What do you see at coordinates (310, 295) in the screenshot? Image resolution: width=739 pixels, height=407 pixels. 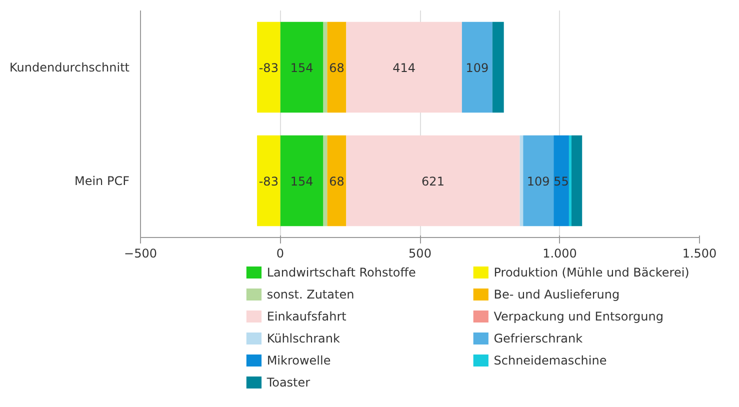 I see `legend-label: sonst. Zutaten` at bounding box center [310, 295].